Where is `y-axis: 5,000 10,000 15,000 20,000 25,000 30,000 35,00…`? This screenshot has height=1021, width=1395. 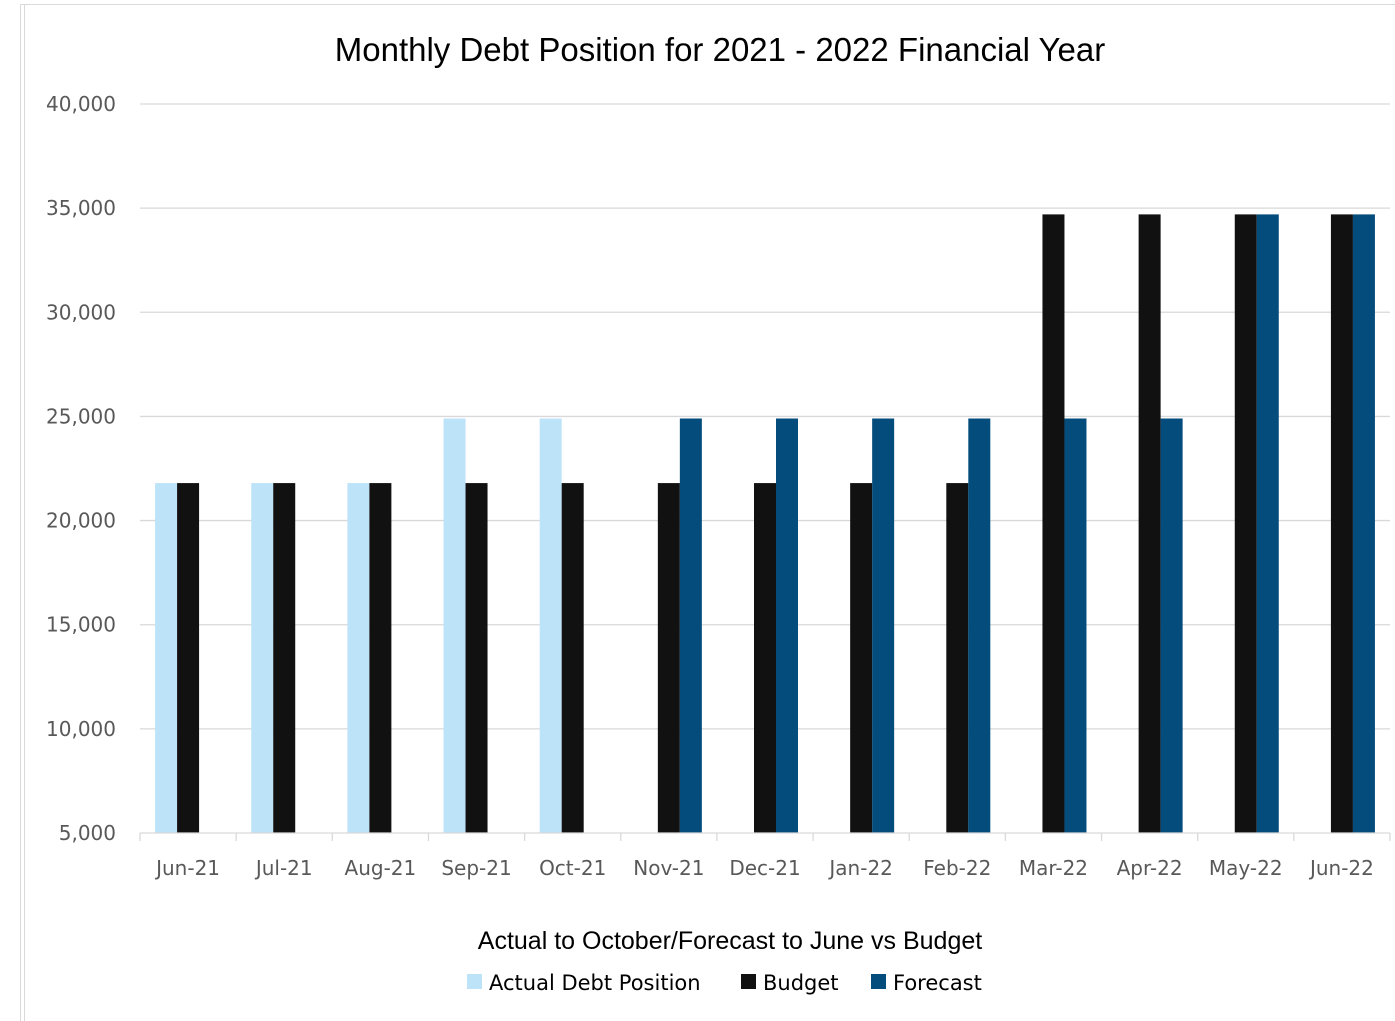 y-axis: 5,000 10,000 15,000 20,000 25,000 30,000 35,00… is located at coordinates (81, 468).